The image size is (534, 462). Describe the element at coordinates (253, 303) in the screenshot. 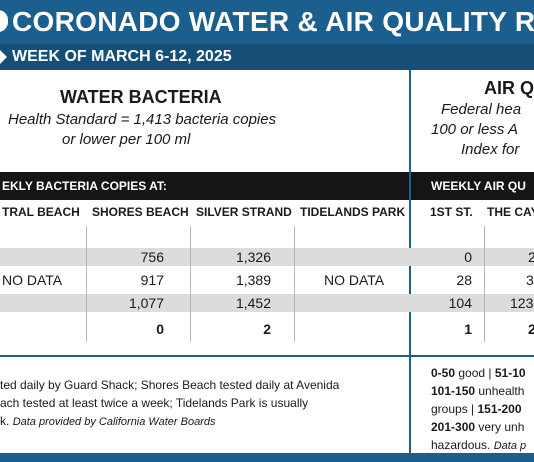

I see `table-cell: 1,452` at that location.